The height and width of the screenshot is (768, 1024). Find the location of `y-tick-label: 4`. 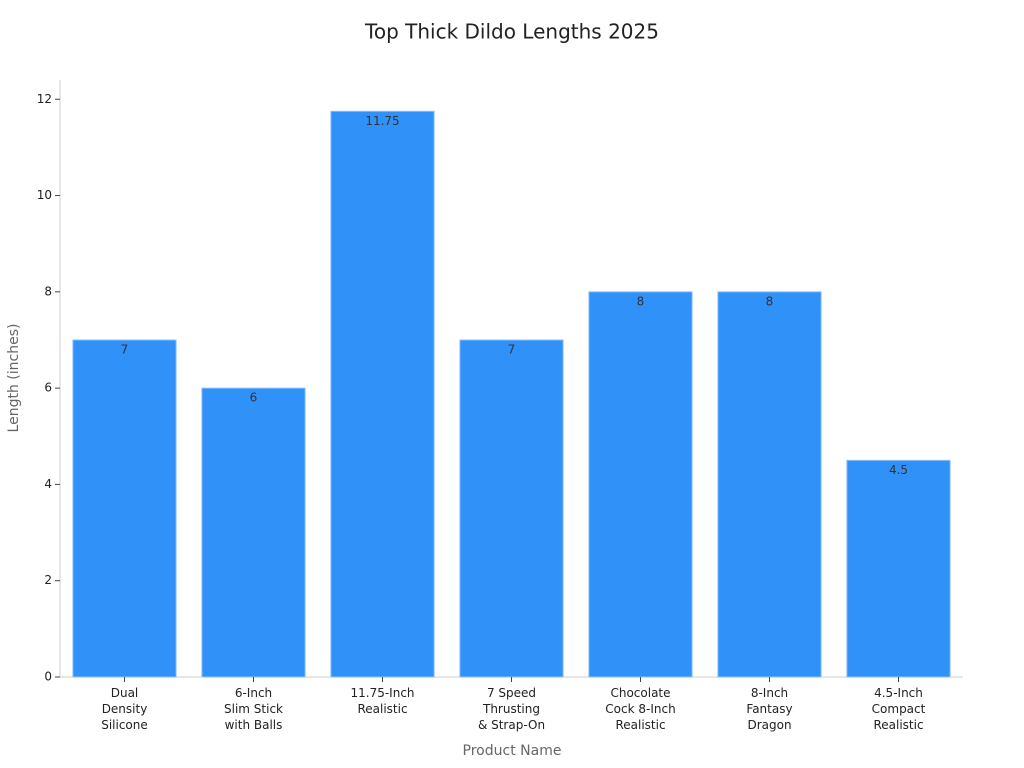

y-tick-label: 4 is located at coordinates (48, 484).